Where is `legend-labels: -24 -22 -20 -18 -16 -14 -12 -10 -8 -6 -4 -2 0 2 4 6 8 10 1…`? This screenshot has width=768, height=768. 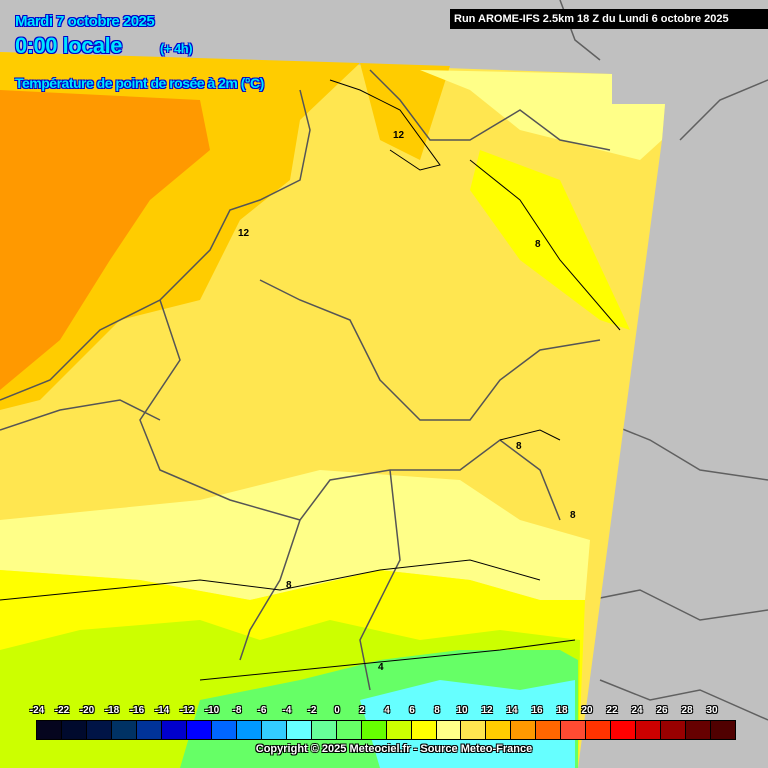
legend-labels: -24 -22 -20 -18 -16 -14 -12 -10 -8 -6 -4 -2 0 2 4 6 8 10 1… is located at coordinates (386, 712).